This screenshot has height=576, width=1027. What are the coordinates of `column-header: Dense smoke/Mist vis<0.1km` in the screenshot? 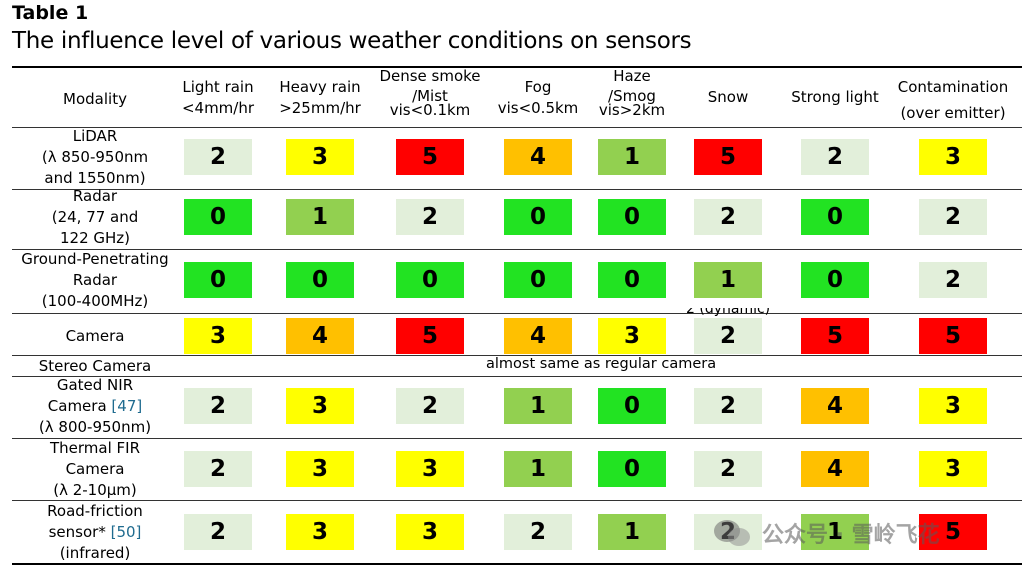 It's located at (430, 93).